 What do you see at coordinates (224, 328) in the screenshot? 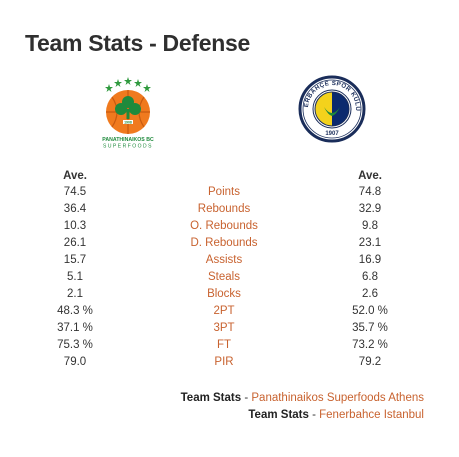
I see `stat-label-link: 3PT` at bounding box center [224, 328].